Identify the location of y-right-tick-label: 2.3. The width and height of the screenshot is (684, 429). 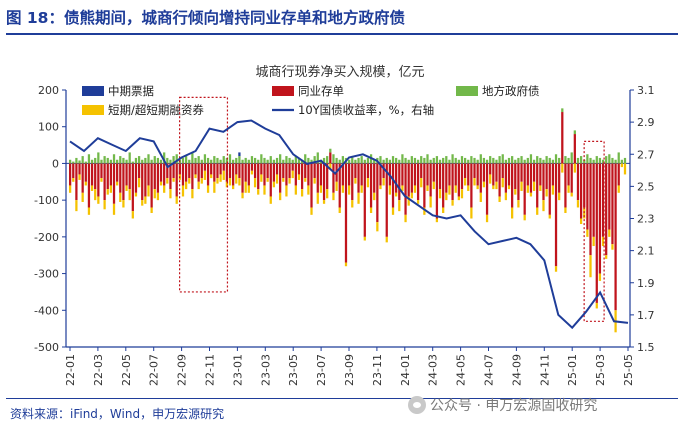
(646, 219).